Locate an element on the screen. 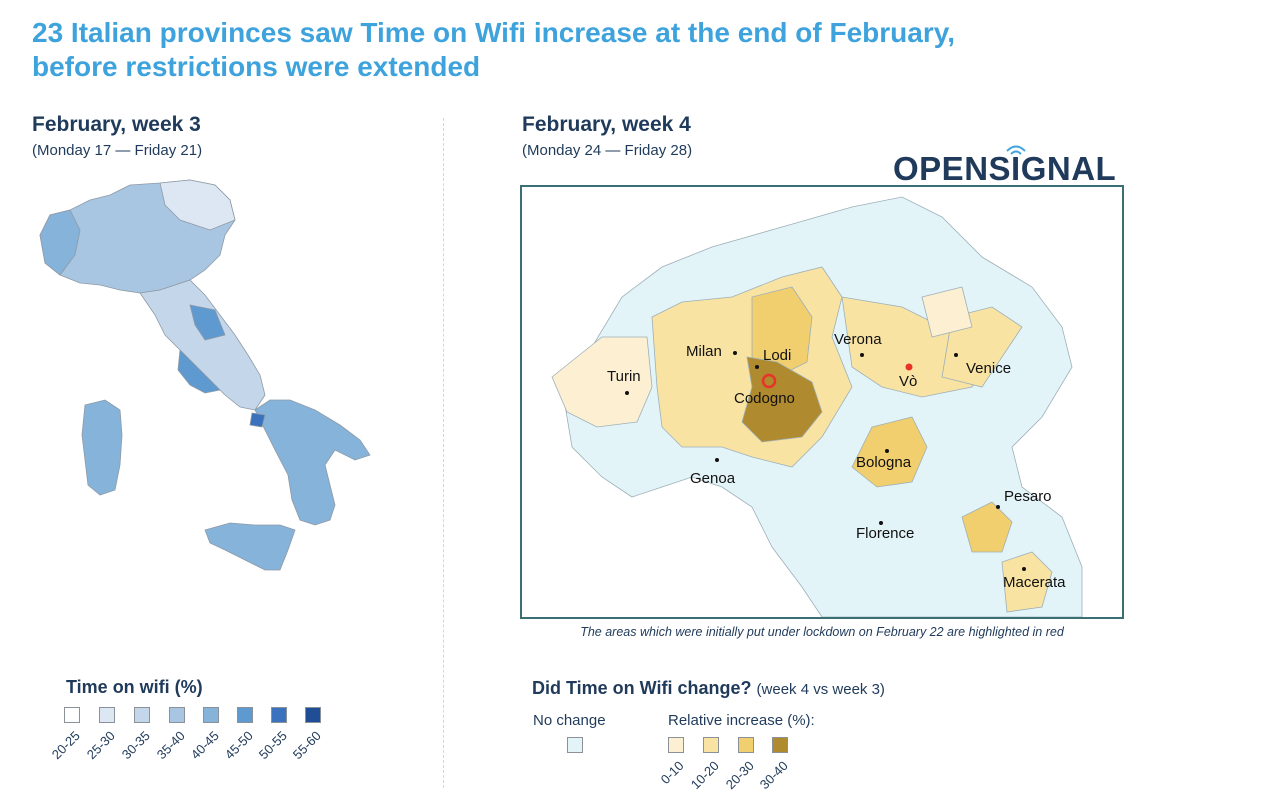  macerata-province is located at coordinates (1027, 582).